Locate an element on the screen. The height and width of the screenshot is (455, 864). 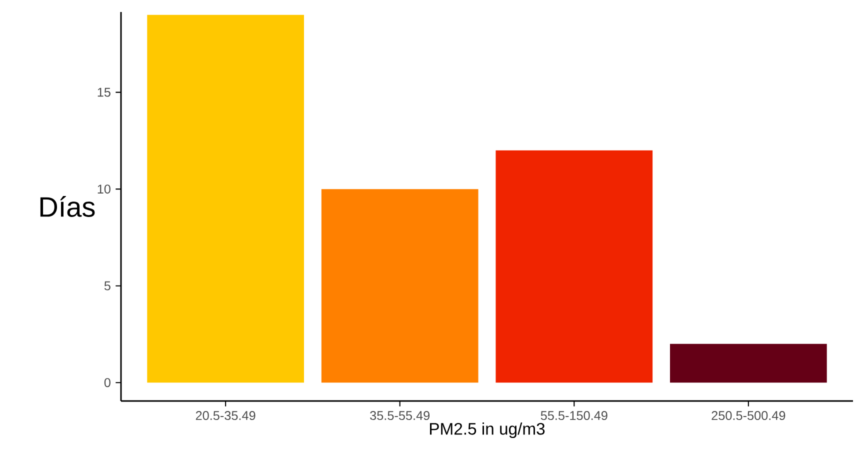
x-axis-title: PM2.5 in ug/m3 is located at coordinates (487, 430).